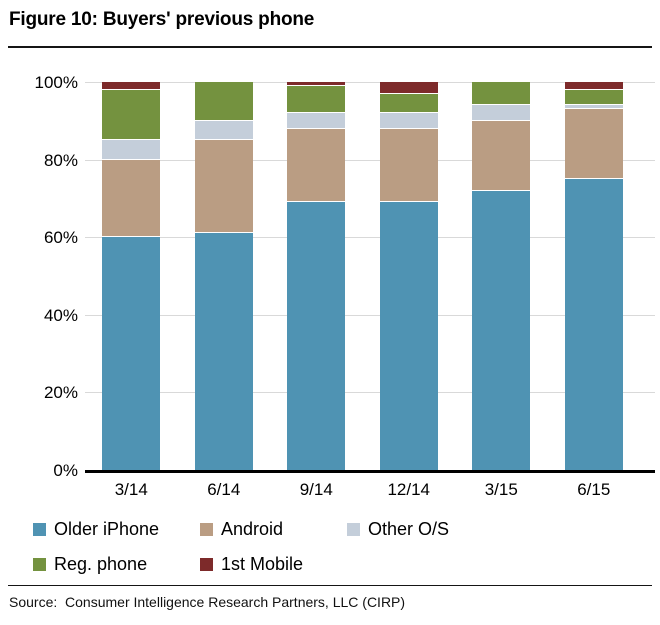 This screenshot has height=625, width=660. I want to click on stacked-bar-12/14, so click(408, 276).